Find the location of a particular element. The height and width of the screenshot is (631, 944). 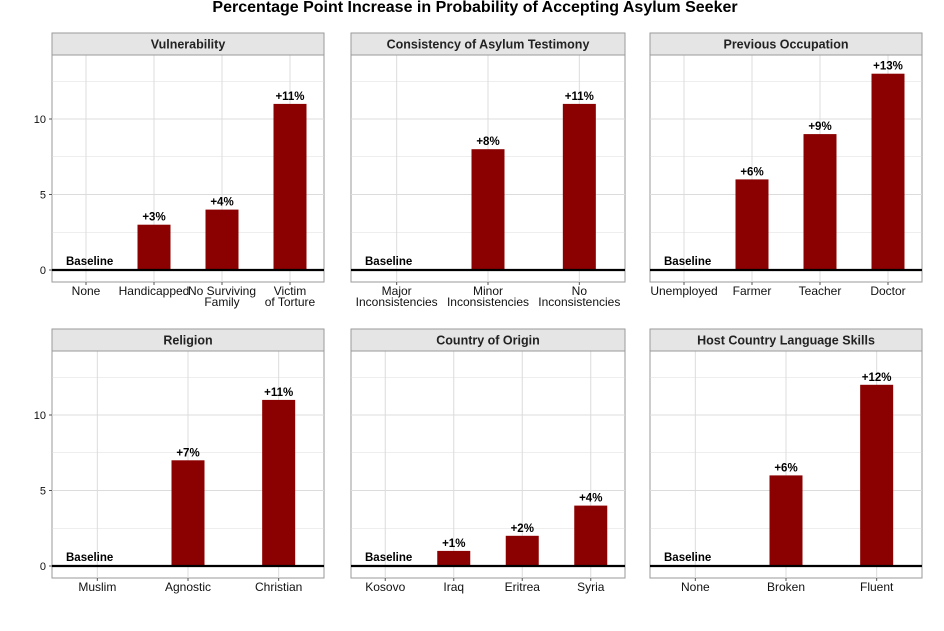

x-tick-label: Christian is located at coordinates (278, 587).